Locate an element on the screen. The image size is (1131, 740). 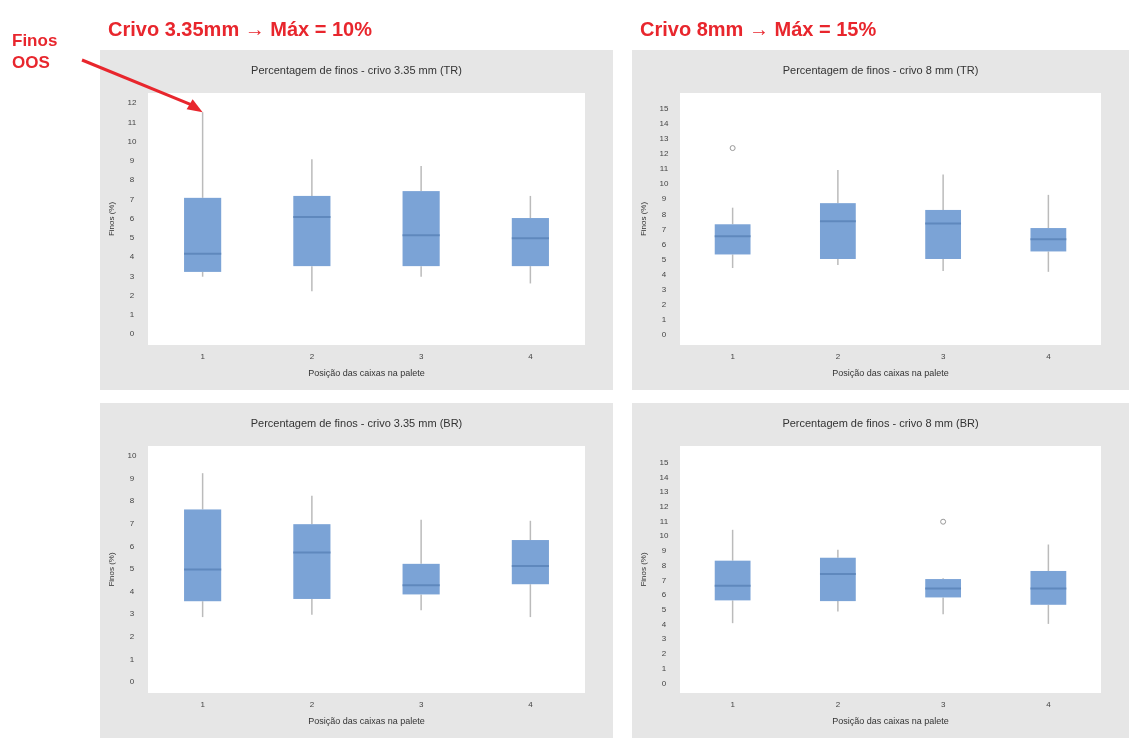
chart-title: Percentagem de finos - crivo 8 mm (BR) is located at coordinates (880, 423).